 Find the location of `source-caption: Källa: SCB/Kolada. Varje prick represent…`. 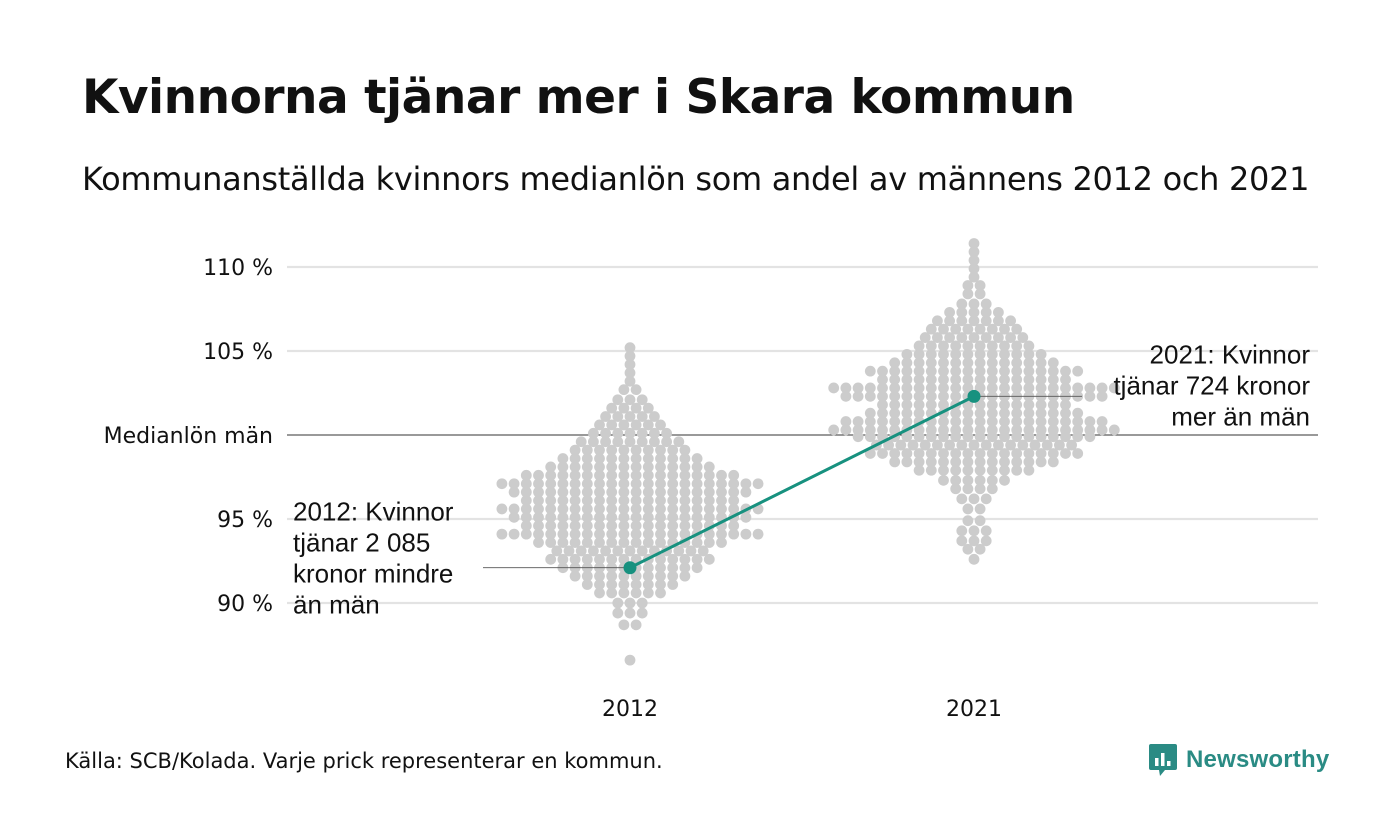

source-caption: Källa: SCB/Kolada. Varje prick represent… is located at coordinates (364, 761).